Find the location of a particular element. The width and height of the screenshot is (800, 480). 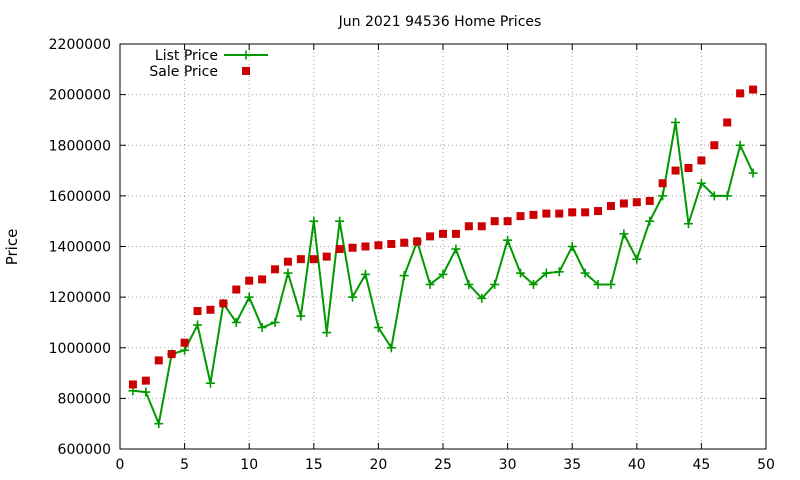

x-tick-label: 0 is located at coordinates (120, 465).